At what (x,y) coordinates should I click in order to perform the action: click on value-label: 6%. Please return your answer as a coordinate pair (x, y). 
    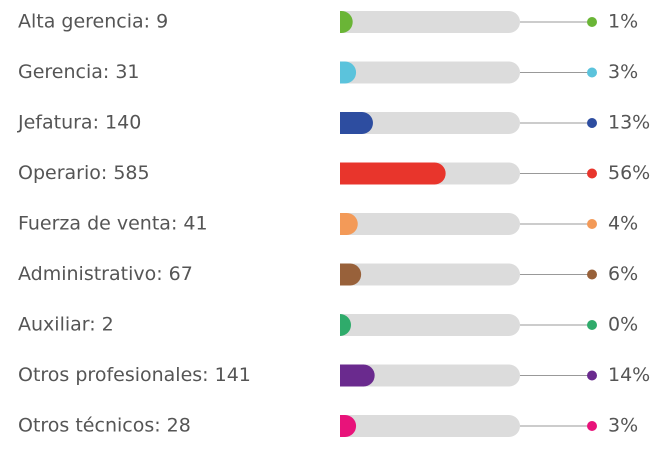
    Looking at the image, I should click on (623, 274).